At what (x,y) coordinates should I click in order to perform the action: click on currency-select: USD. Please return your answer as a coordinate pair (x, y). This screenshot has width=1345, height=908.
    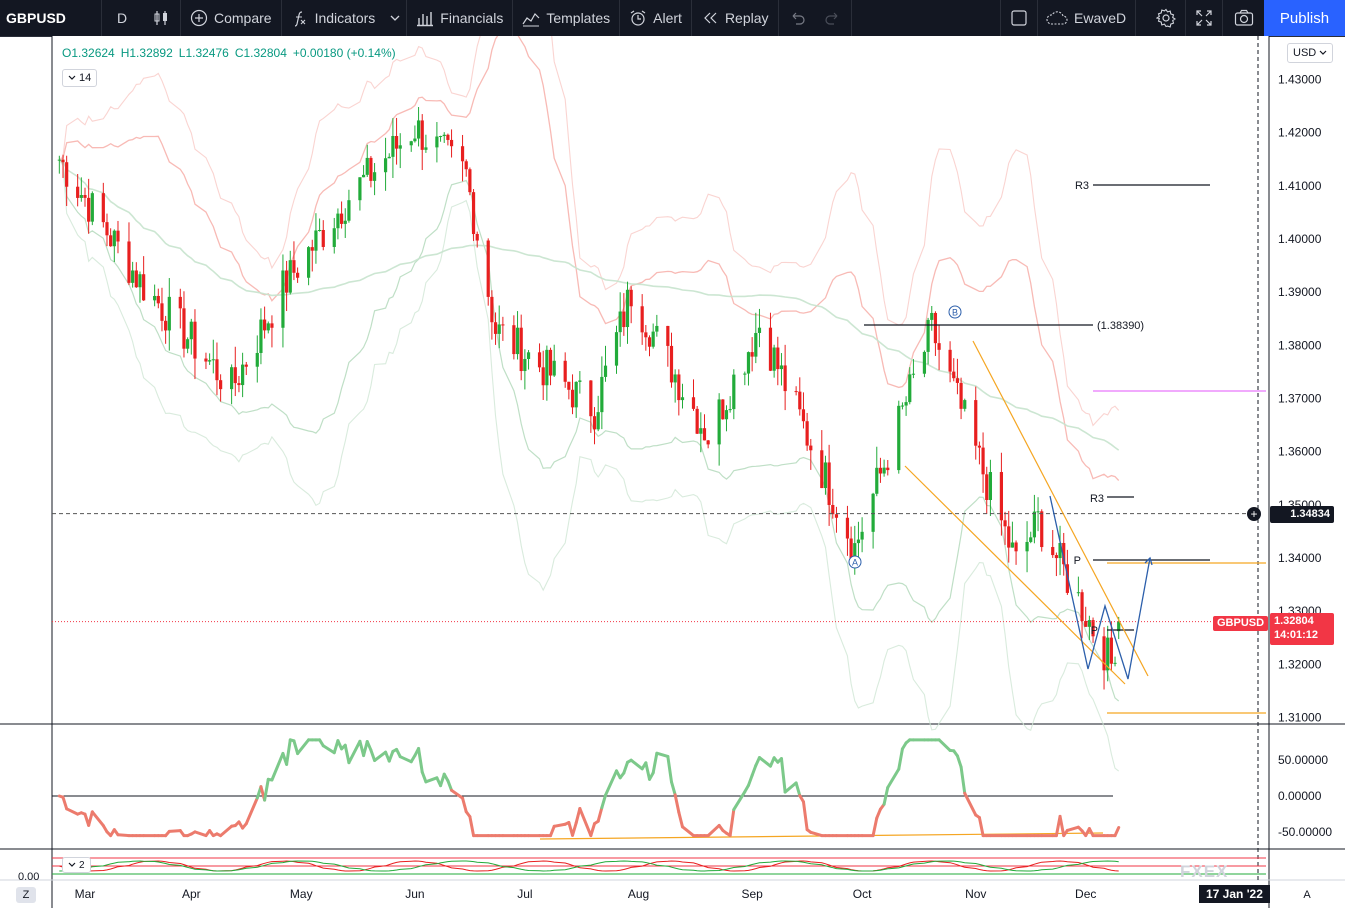
    Looking at the image, I should click on (1310, 53).